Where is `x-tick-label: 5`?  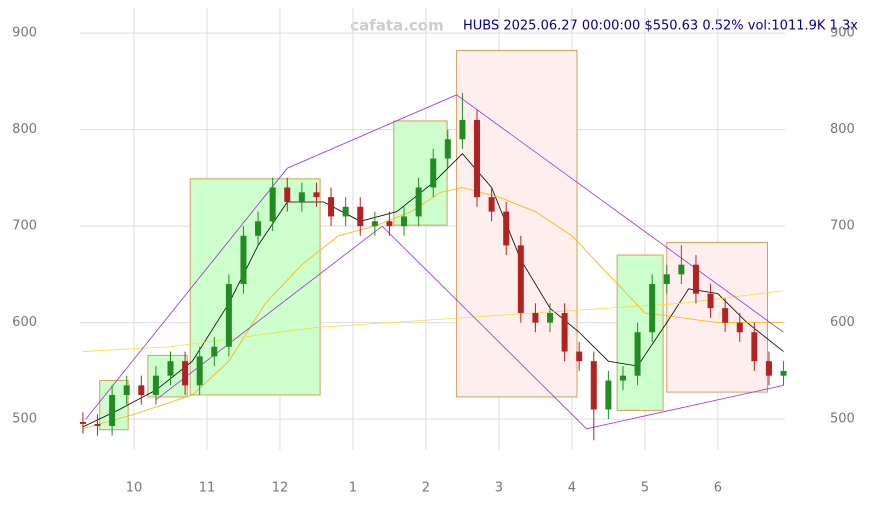
x-tick-label: 5 is located at coordinates (645, 488).